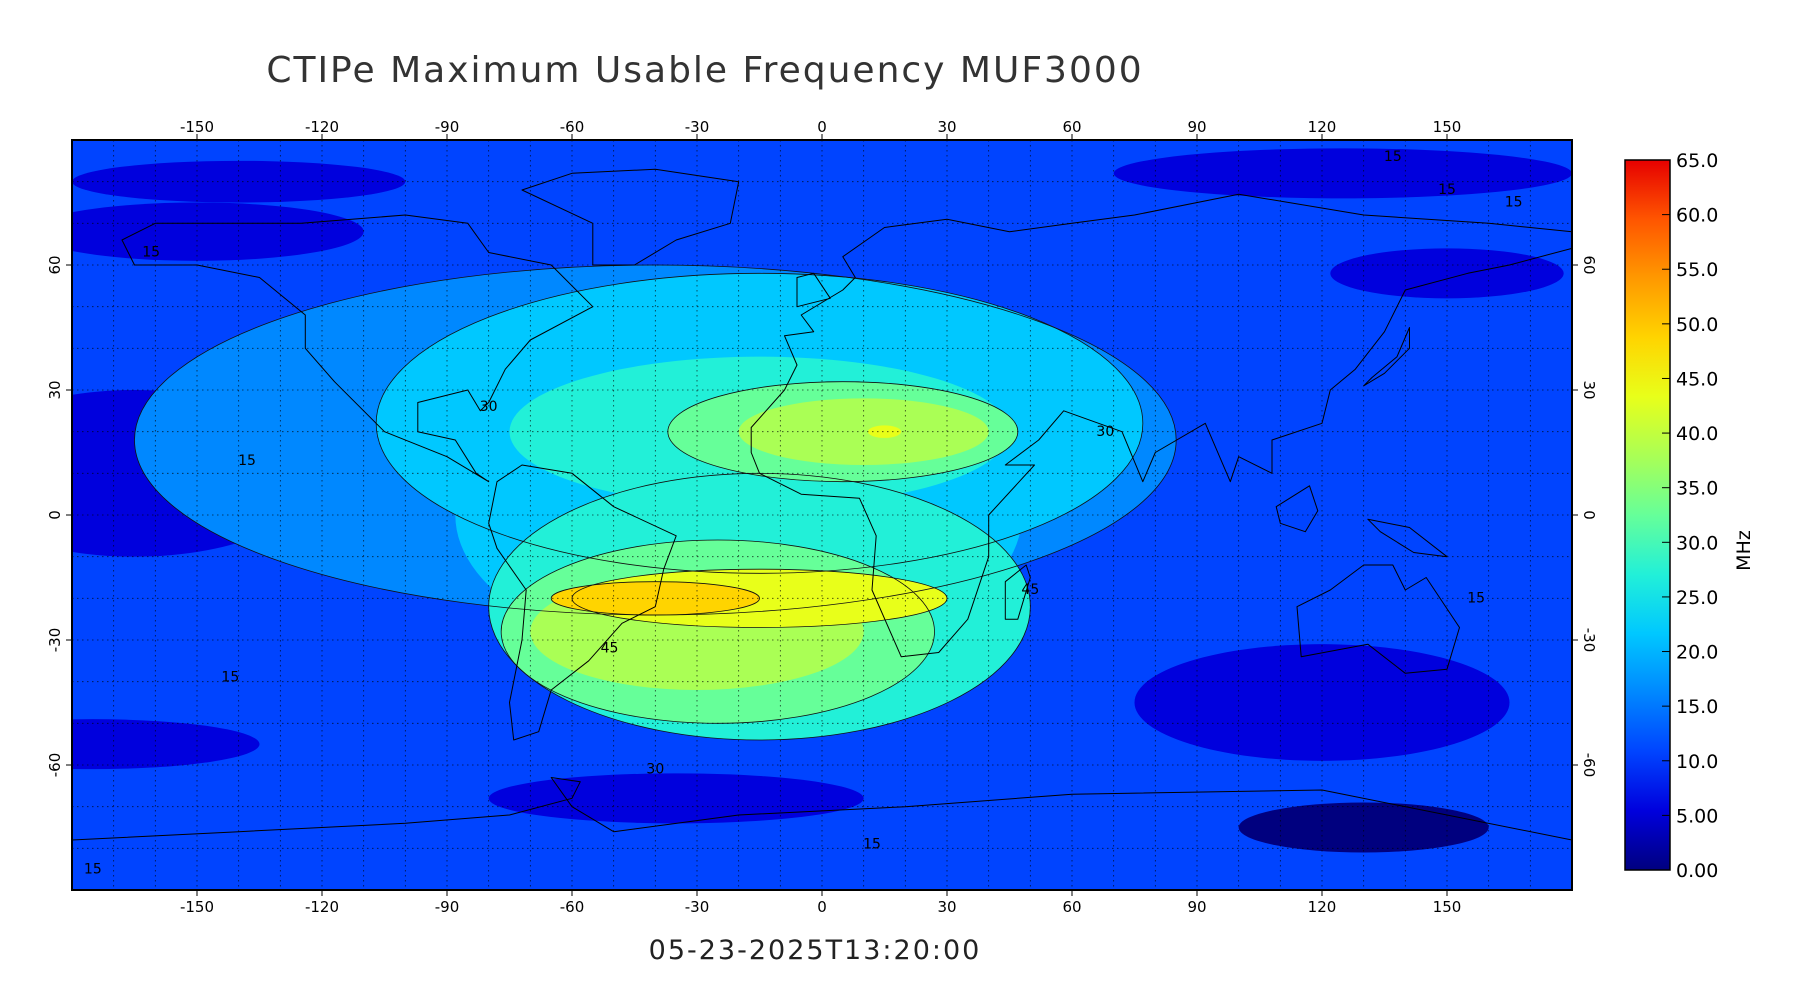 This screenshot has width=1800, height=1000. Describe the element at coordinates (697, 907) in the screenshot. I see `x-tick-label-bottom: -30` at that location.